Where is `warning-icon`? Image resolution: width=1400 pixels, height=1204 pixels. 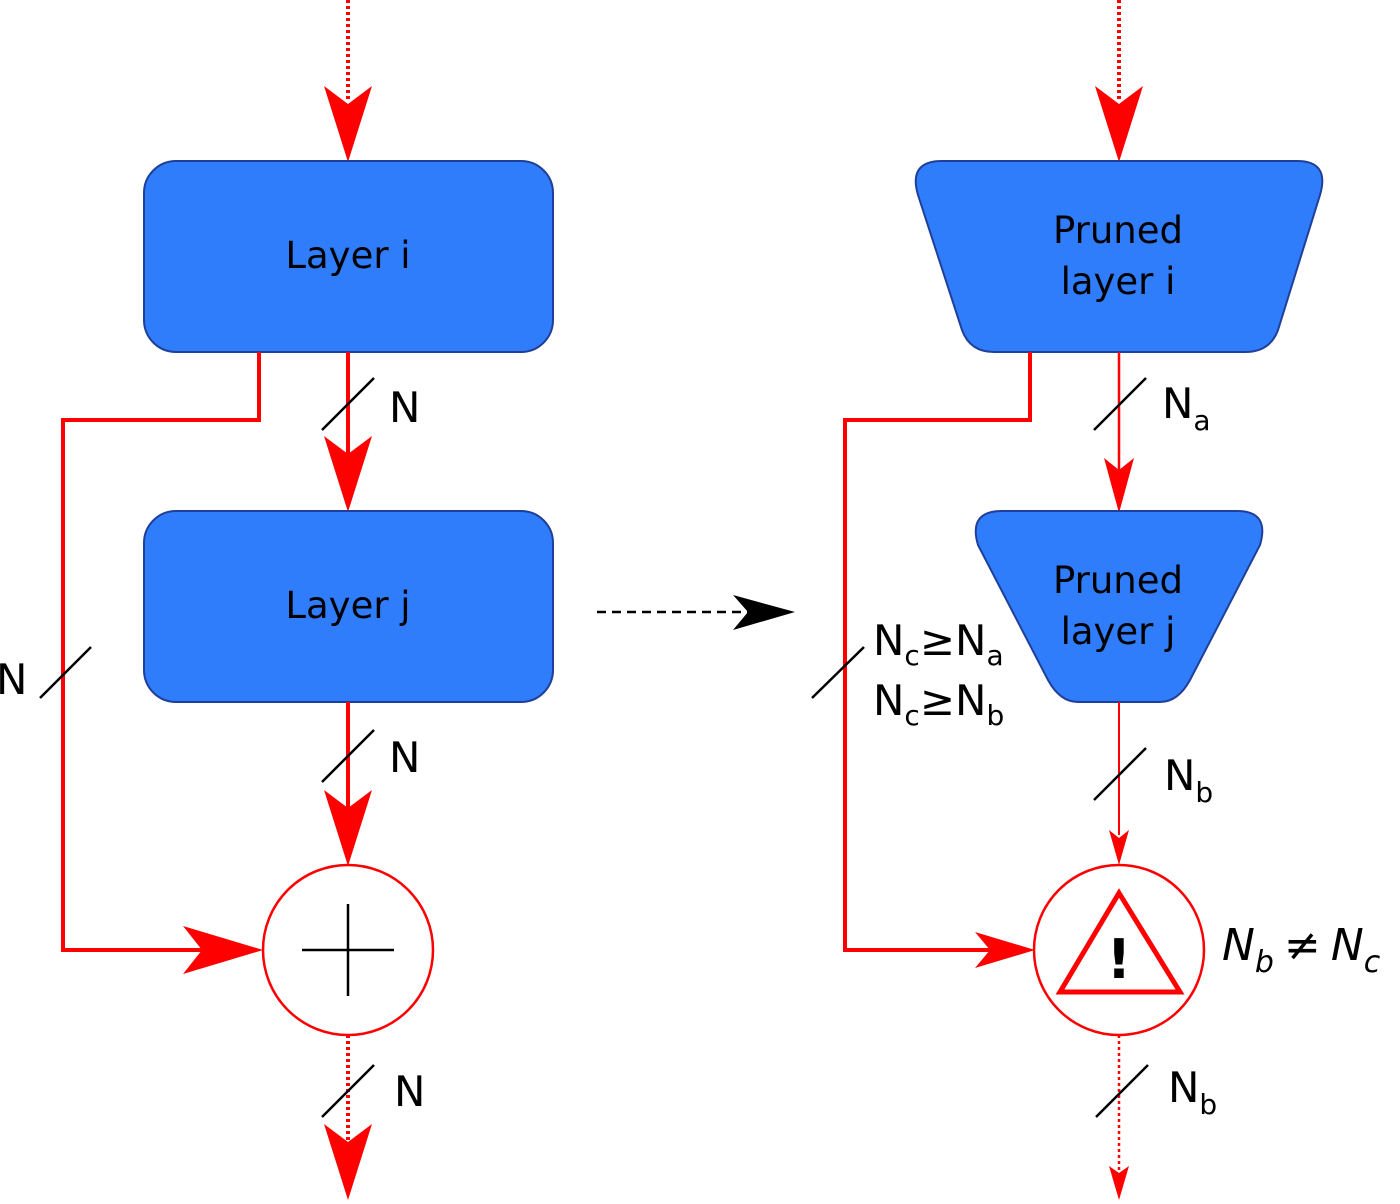 warning-icon is located at coordinates (1120, 941).